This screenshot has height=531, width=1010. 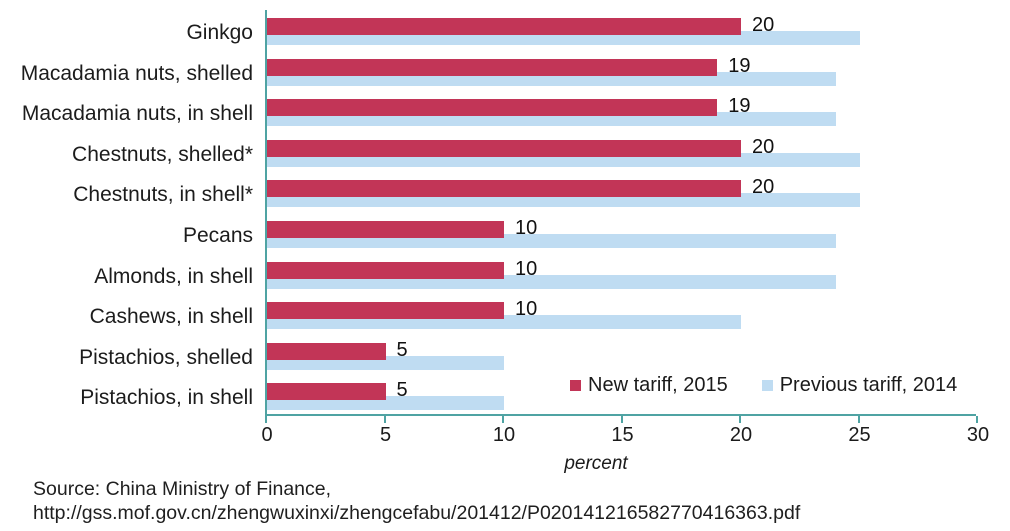 I want to click on category-label: Macadamia nuts, in shell, so click(x=137, y=114).